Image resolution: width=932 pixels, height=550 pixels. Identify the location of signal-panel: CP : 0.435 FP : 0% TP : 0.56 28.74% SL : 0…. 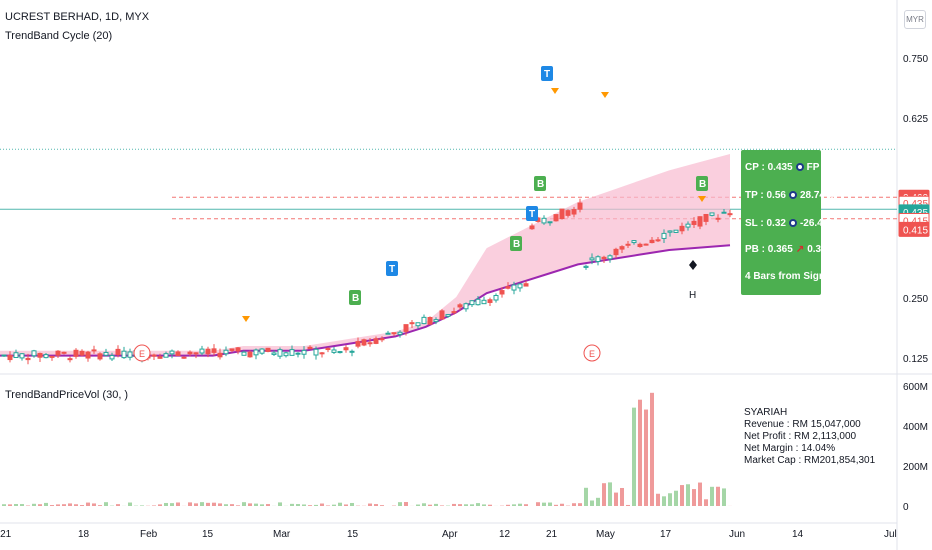
(792, 222).